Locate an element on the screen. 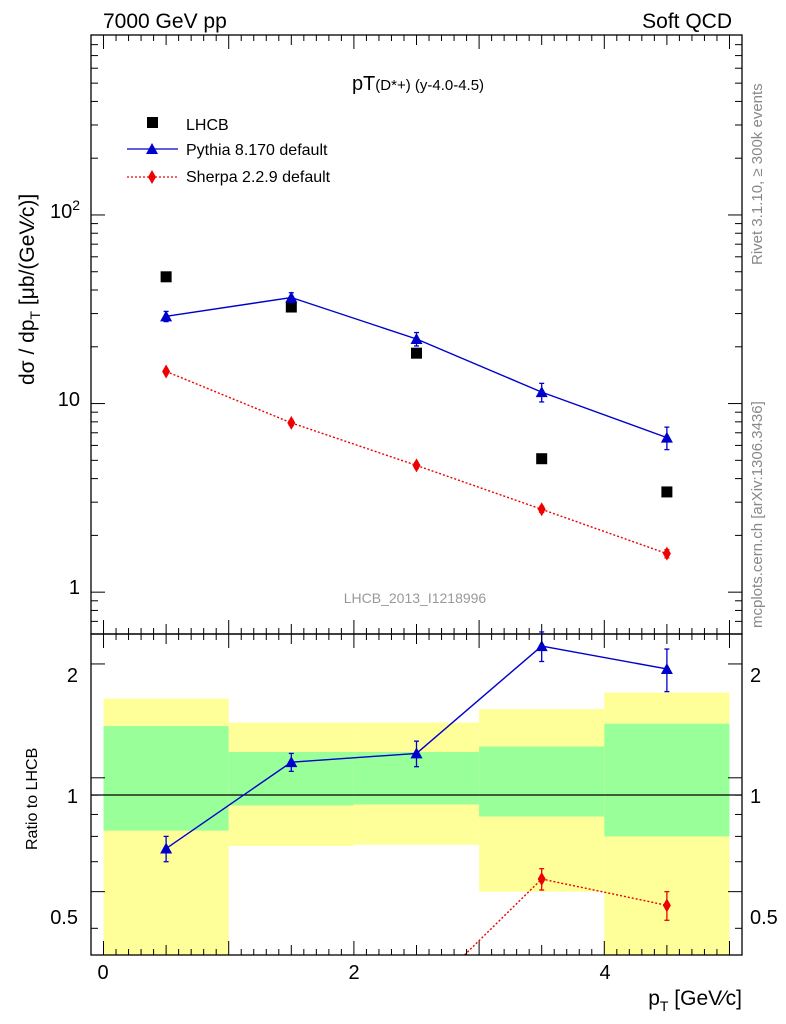 This screenshot has height=1024, width=786. legend-marker-lhcb is located at coordinates (152, 122).